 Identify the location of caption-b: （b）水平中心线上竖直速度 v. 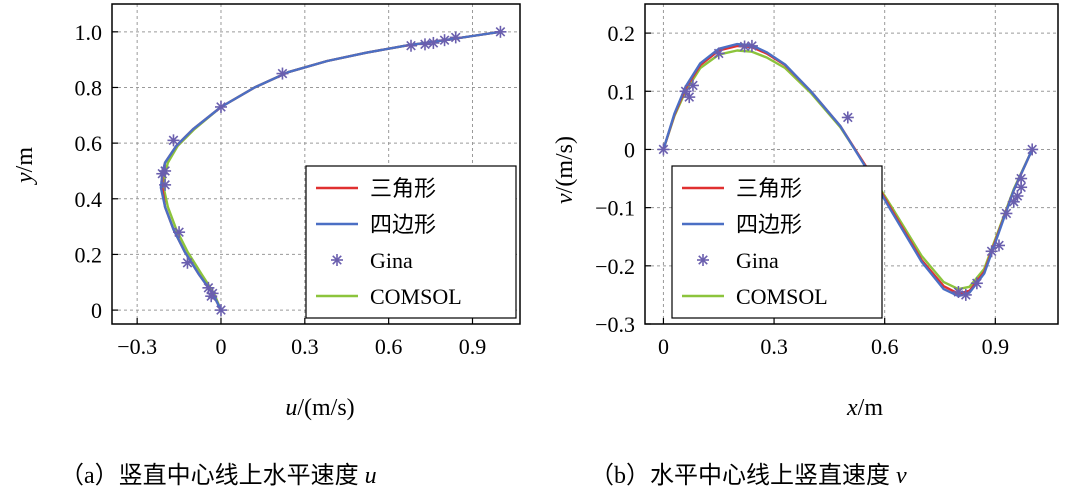
(748, 475).